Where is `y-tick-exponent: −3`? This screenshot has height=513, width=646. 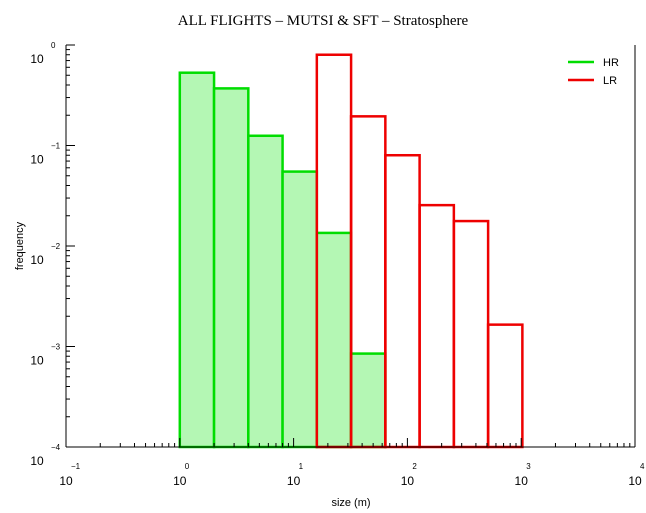 y-tick-exponent: −3 is located at coordinates (56, 347).